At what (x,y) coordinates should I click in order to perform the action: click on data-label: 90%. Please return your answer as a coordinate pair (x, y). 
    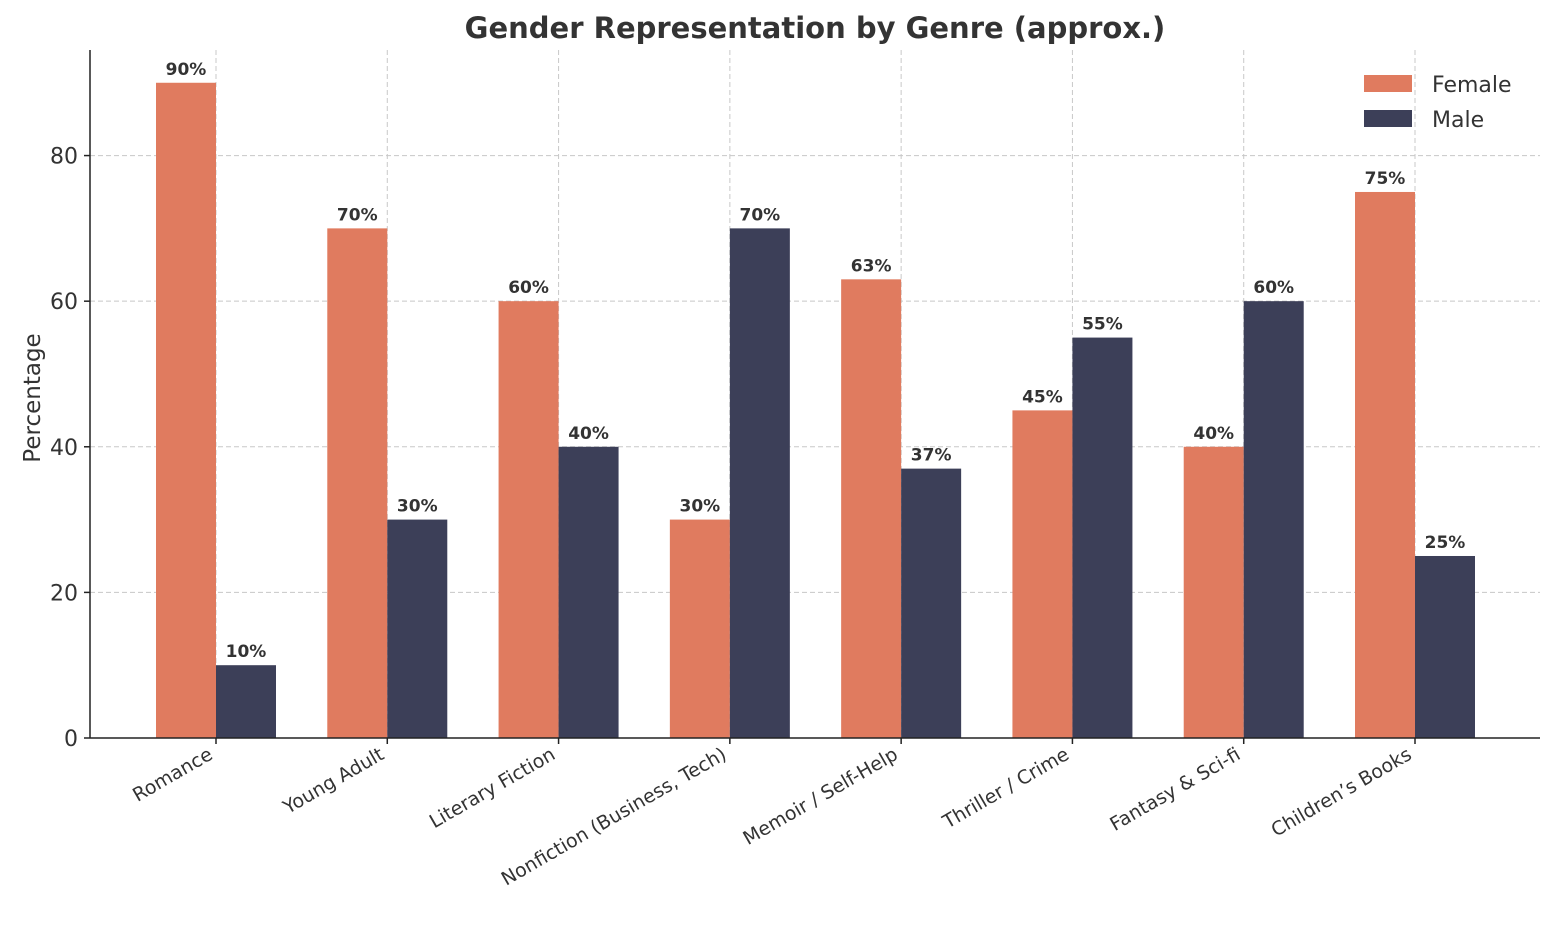
    Looking at the image, I should click on (186, 70).